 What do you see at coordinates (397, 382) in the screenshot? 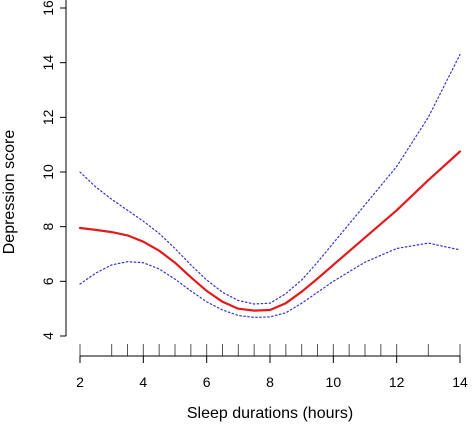
I see `x-tick-label: 12` at bounding box center [397, 382].